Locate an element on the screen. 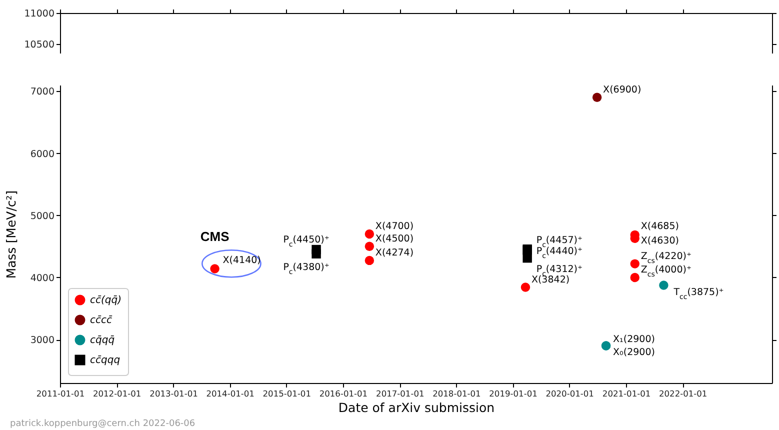 The height and width of the screenshot is (430, 779). annotation: X₁(2900) is located at coordinates (634, 339).